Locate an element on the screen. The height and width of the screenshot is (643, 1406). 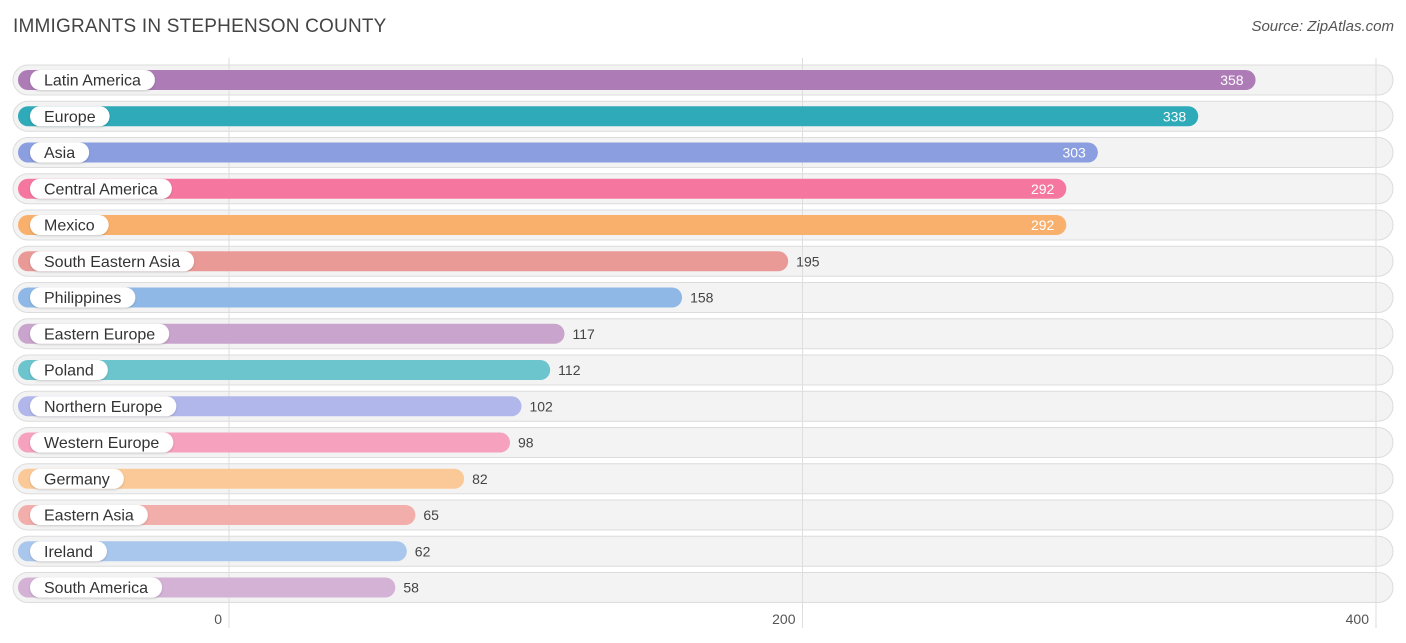
bar-group: South Eastern Asia 195 is located at coordinates (419, 261).